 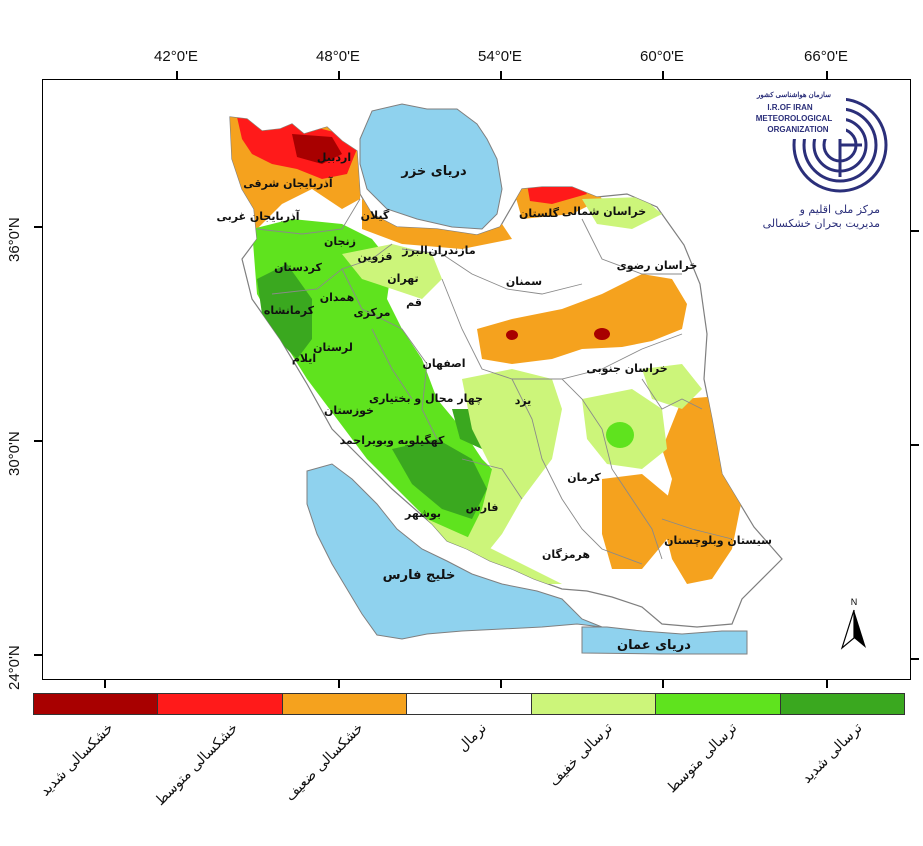 What do you see at coordinates (176, 56) in the screenshot?
I see `longitude-label-42: 42°0'E` at bounding box center [176, 56].